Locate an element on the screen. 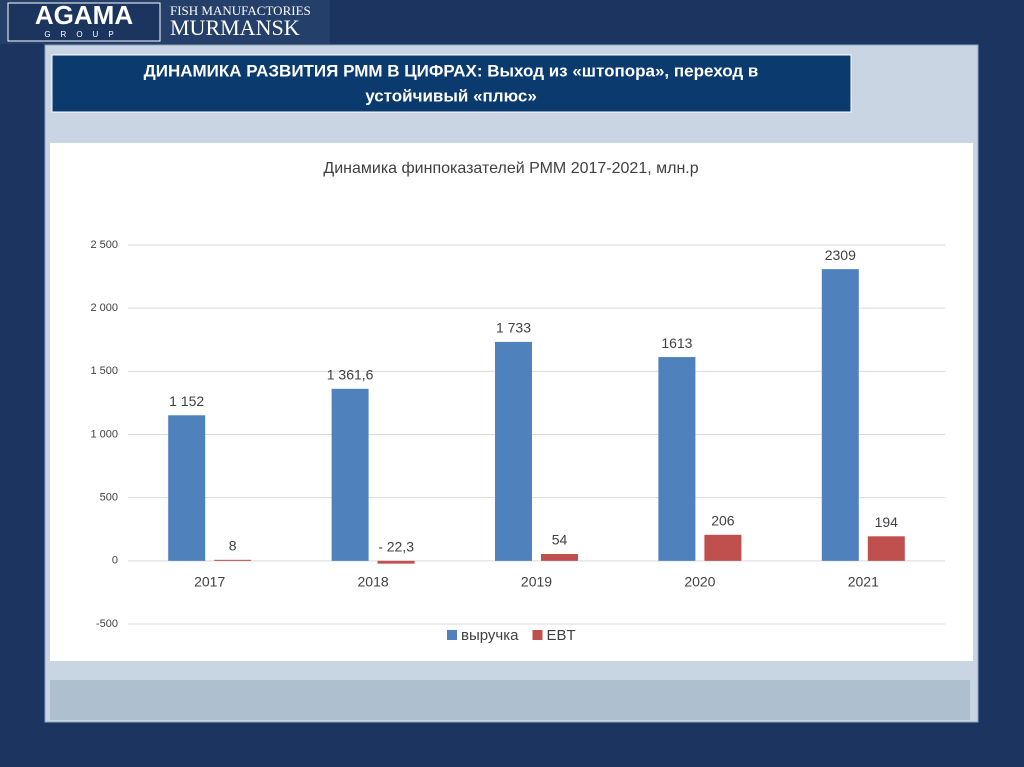 Image resolution: width=1024 pixels, height=767 pixels. y-tick-label: 2 000 is located at coordinates (104, 308).